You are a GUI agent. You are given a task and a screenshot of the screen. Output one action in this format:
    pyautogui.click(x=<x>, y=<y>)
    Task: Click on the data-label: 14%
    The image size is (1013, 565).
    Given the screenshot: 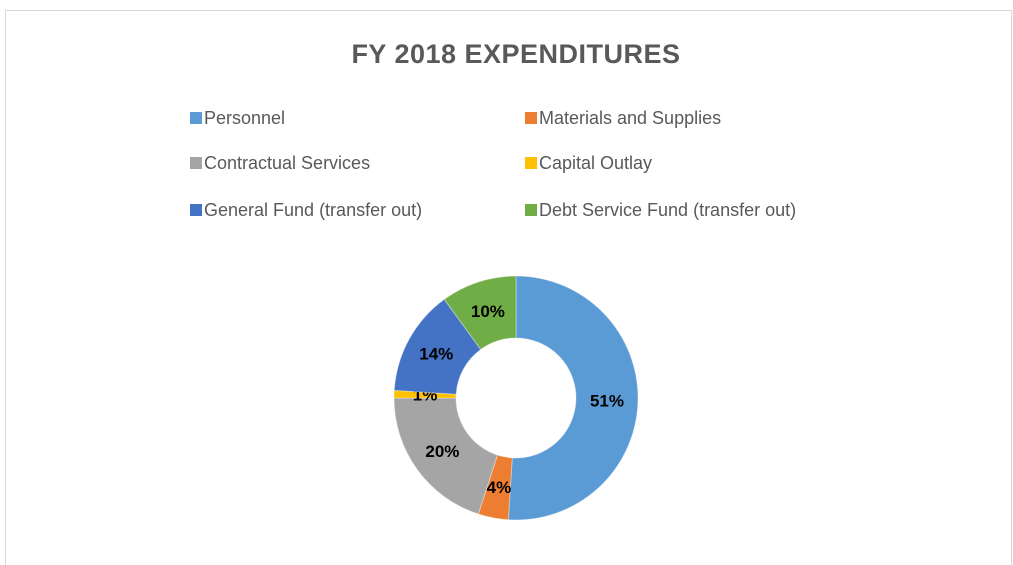 What is the action you would take?
    pyautogui.click(x=436, y=354)
    